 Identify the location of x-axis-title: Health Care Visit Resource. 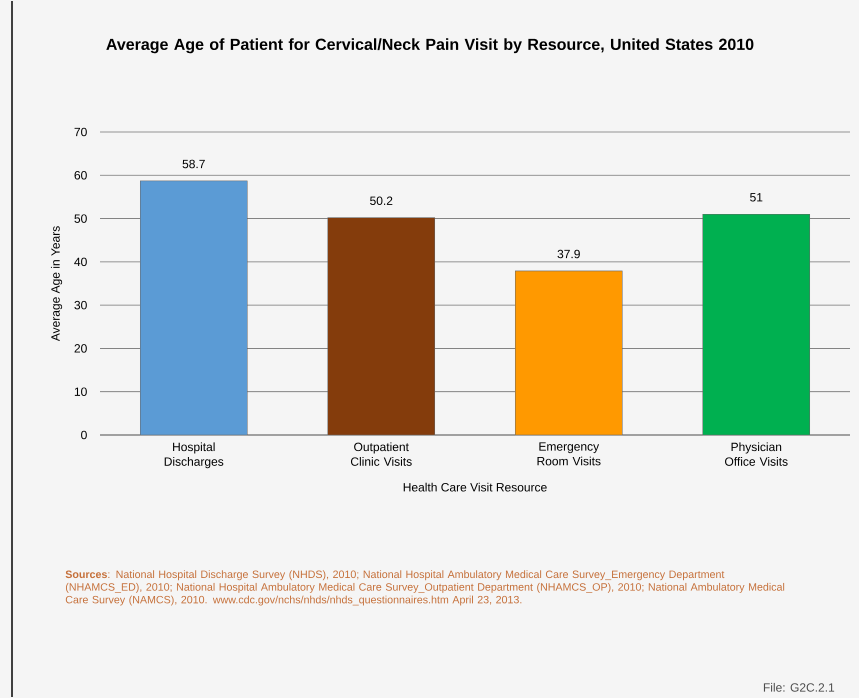
(475, 487).